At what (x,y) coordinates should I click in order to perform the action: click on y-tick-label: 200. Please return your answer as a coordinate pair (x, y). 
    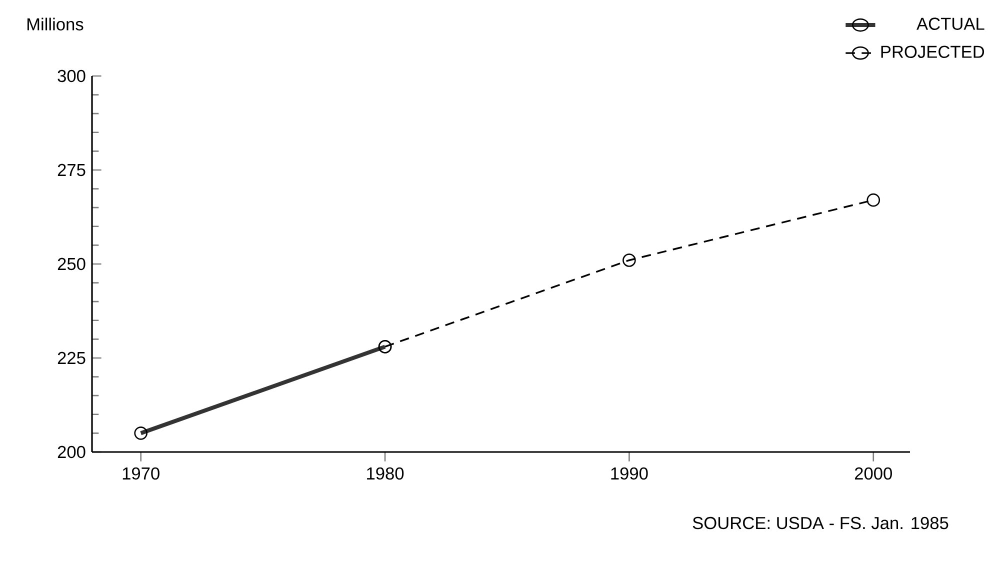
    Looking at the image, I should click on (72, 452).